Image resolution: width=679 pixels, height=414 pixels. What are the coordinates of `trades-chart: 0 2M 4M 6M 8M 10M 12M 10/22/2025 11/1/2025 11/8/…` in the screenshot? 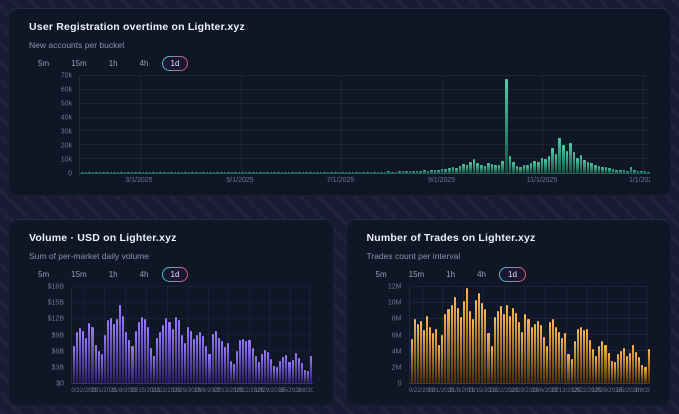 It's located at (509, 340).